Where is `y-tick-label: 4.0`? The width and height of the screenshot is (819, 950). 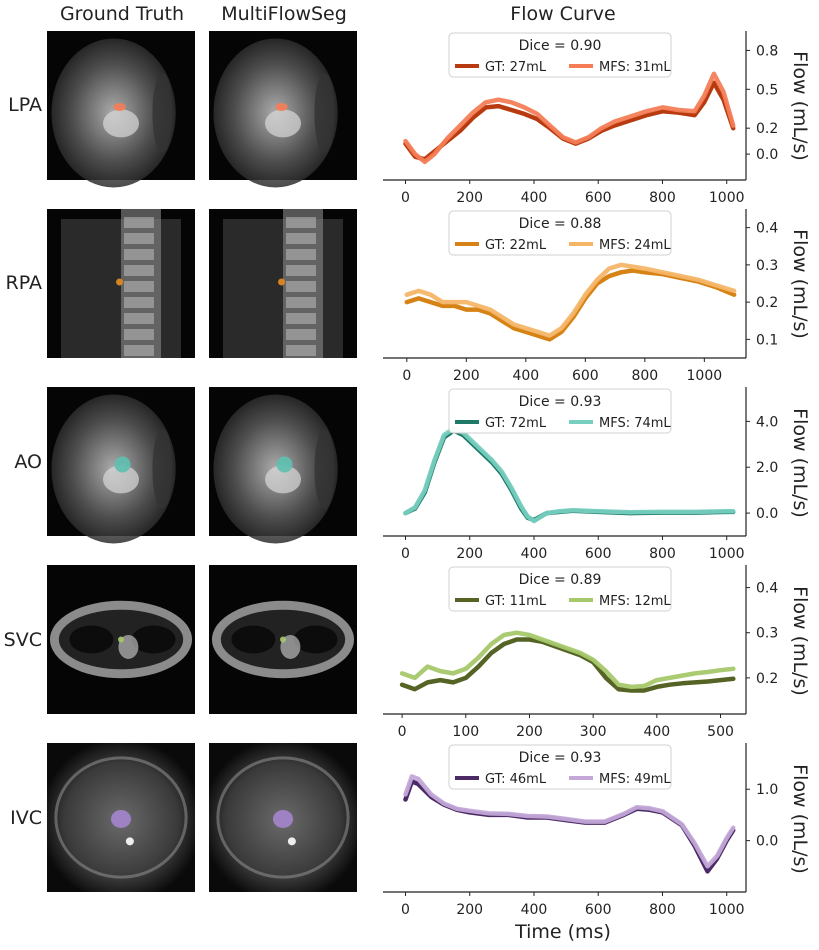
y-tick-label: 4.0 is located at coordinates (767, 422).